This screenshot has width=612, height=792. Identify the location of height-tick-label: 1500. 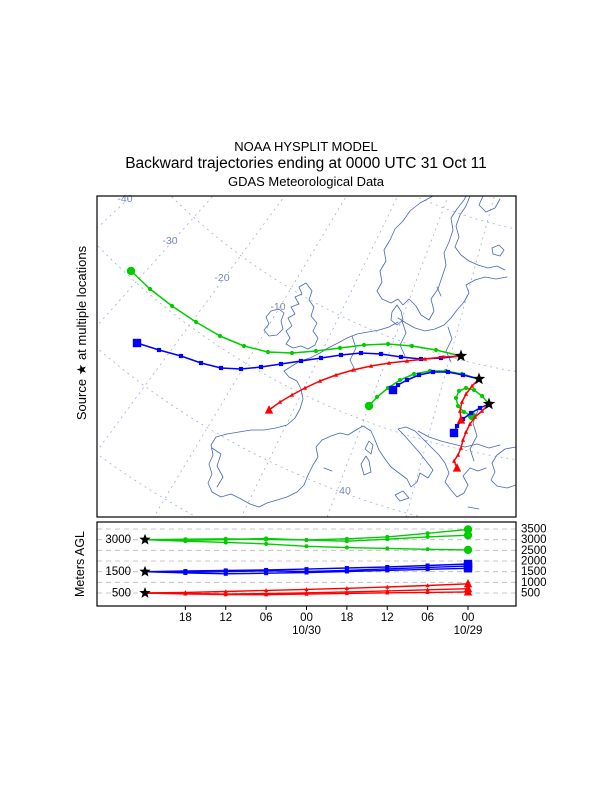
(534, 572).